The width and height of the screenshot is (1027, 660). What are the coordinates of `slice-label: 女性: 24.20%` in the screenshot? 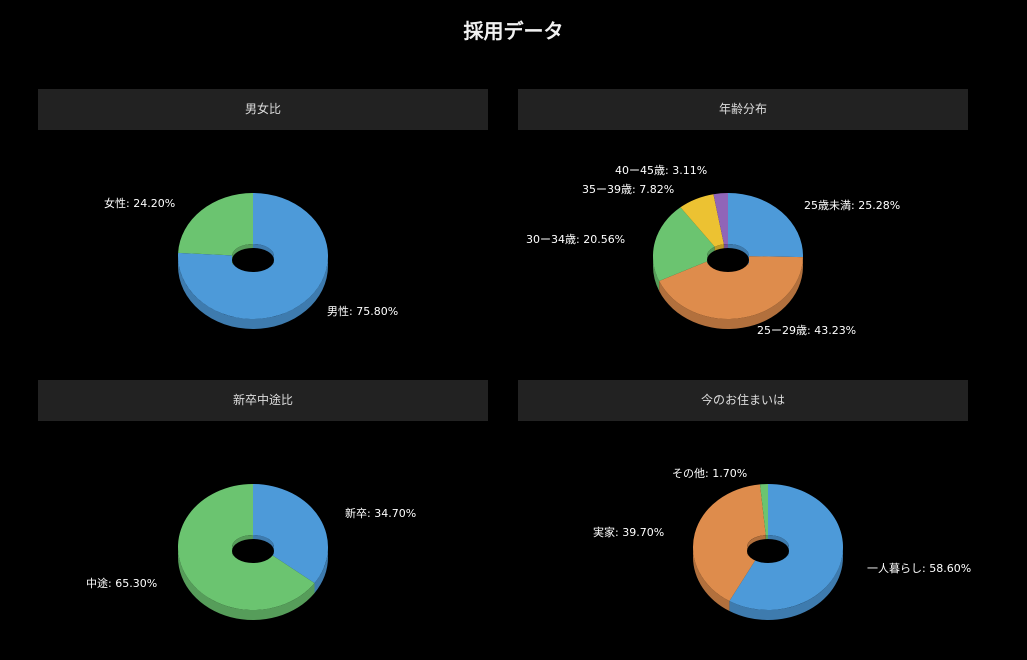 It's located at (139, 203).